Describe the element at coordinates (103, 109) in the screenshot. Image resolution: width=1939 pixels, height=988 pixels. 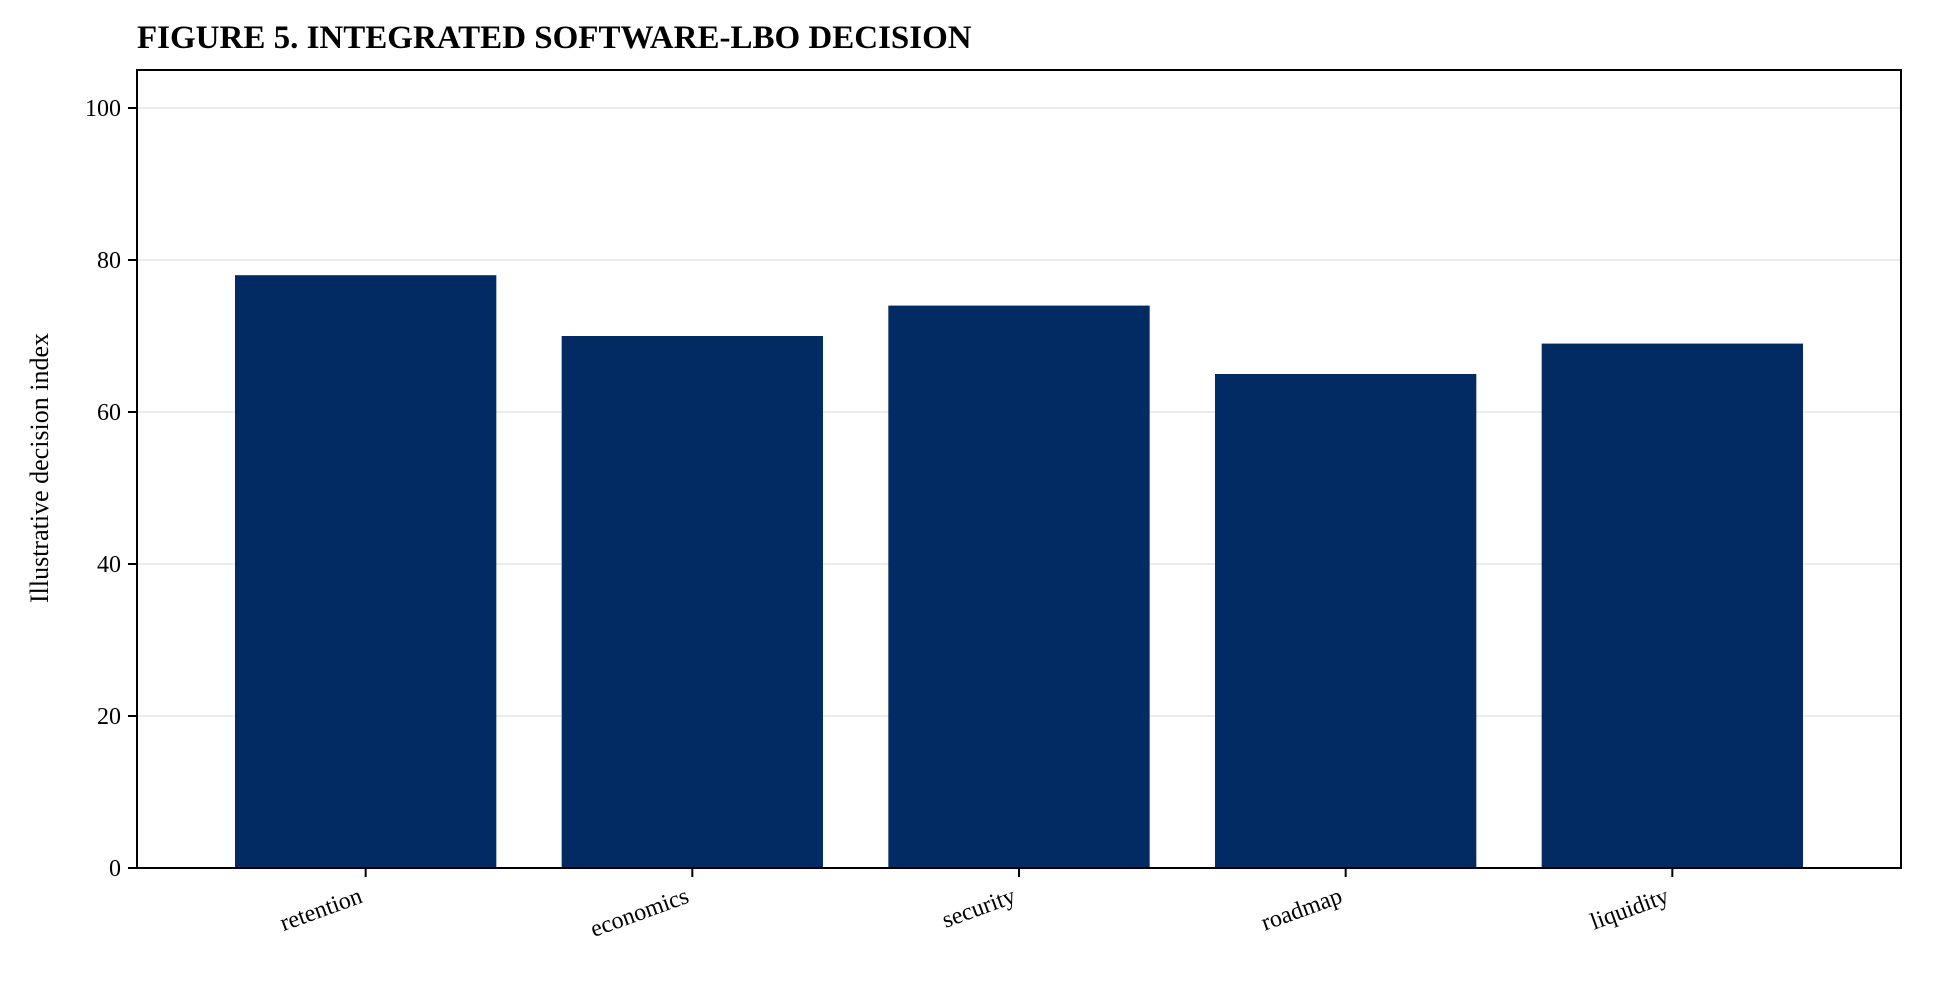
I see `y-tick-label: 100` at that location.